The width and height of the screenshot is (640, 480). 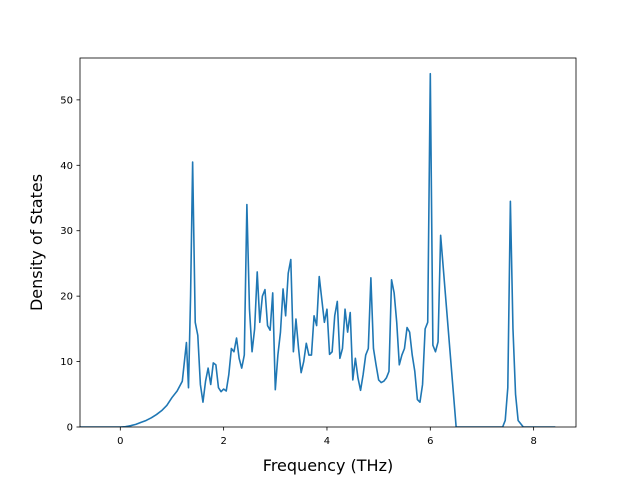 What do you see at coordinates (36, 242) in the screenshot?
I see `y-axis-label: Density of States` at bounding box center [36, 242].